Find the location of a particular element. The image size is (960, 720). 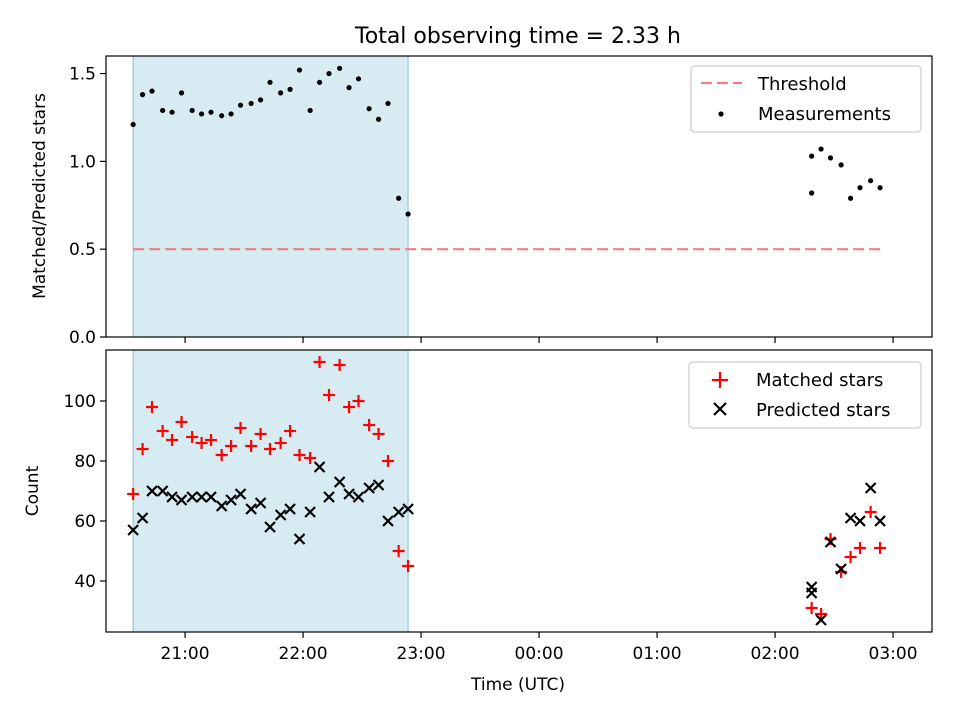

top-y-axis-label: Matched/Predicted stars is located at coordinates (40, 196).